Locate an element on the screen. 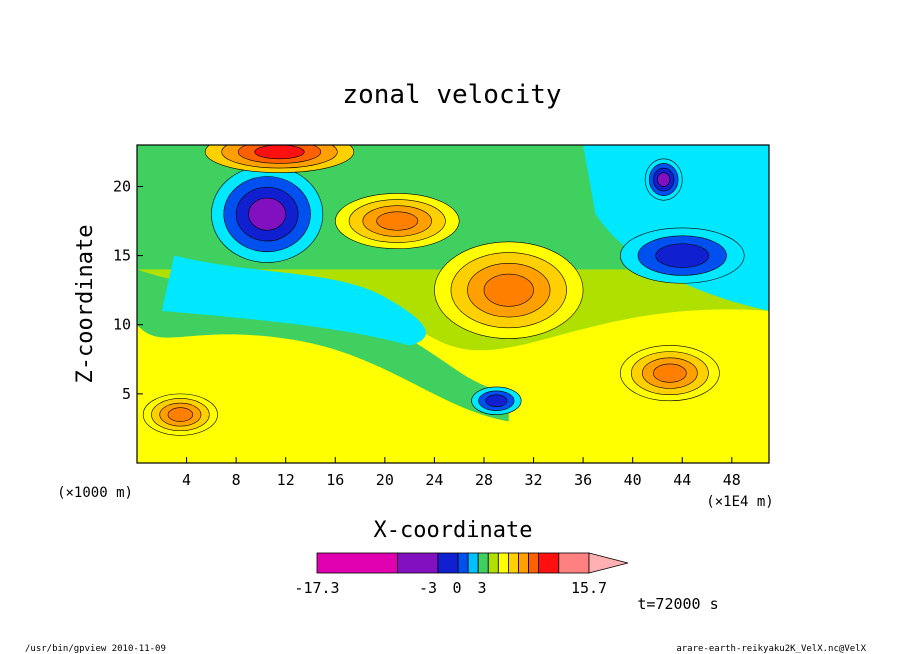 Image resolution: width=904 pixels, height=654 pixels. colorbar is located at coordinates (472, 563).